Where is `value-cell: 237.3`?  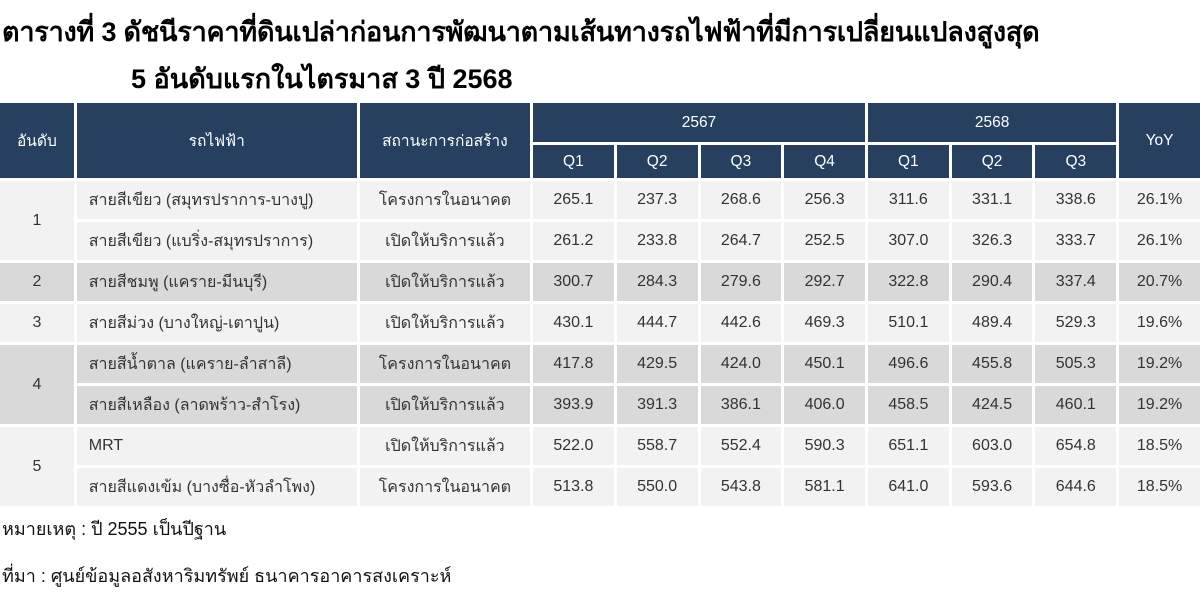
value-cell: 237.3 is located at coordinates (657, 200).